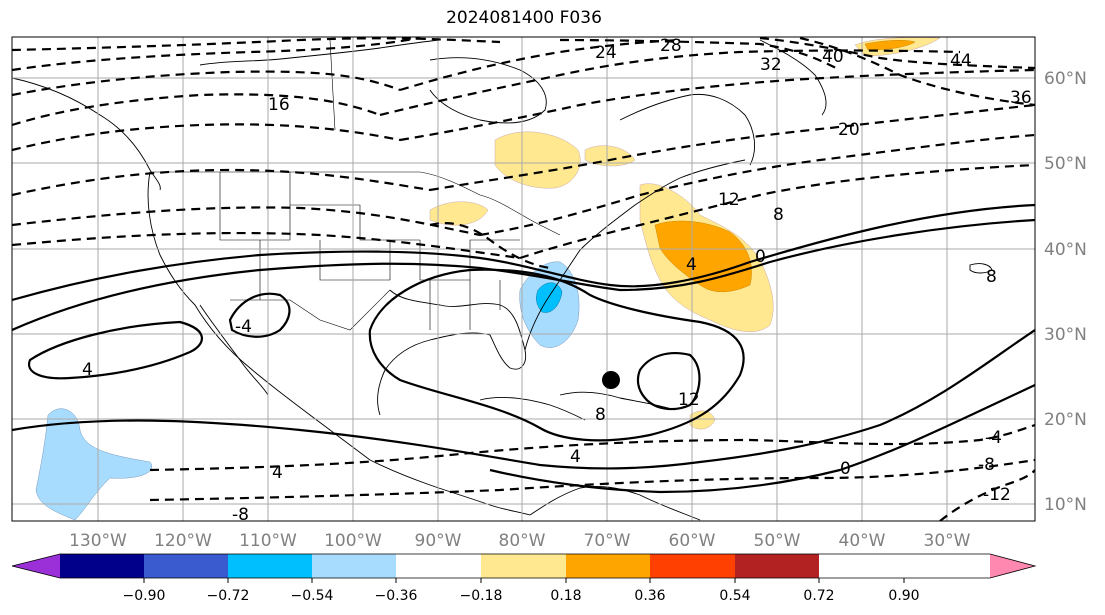  I want to click on colorbar-tick-label: 0.18, so click(565, 596).